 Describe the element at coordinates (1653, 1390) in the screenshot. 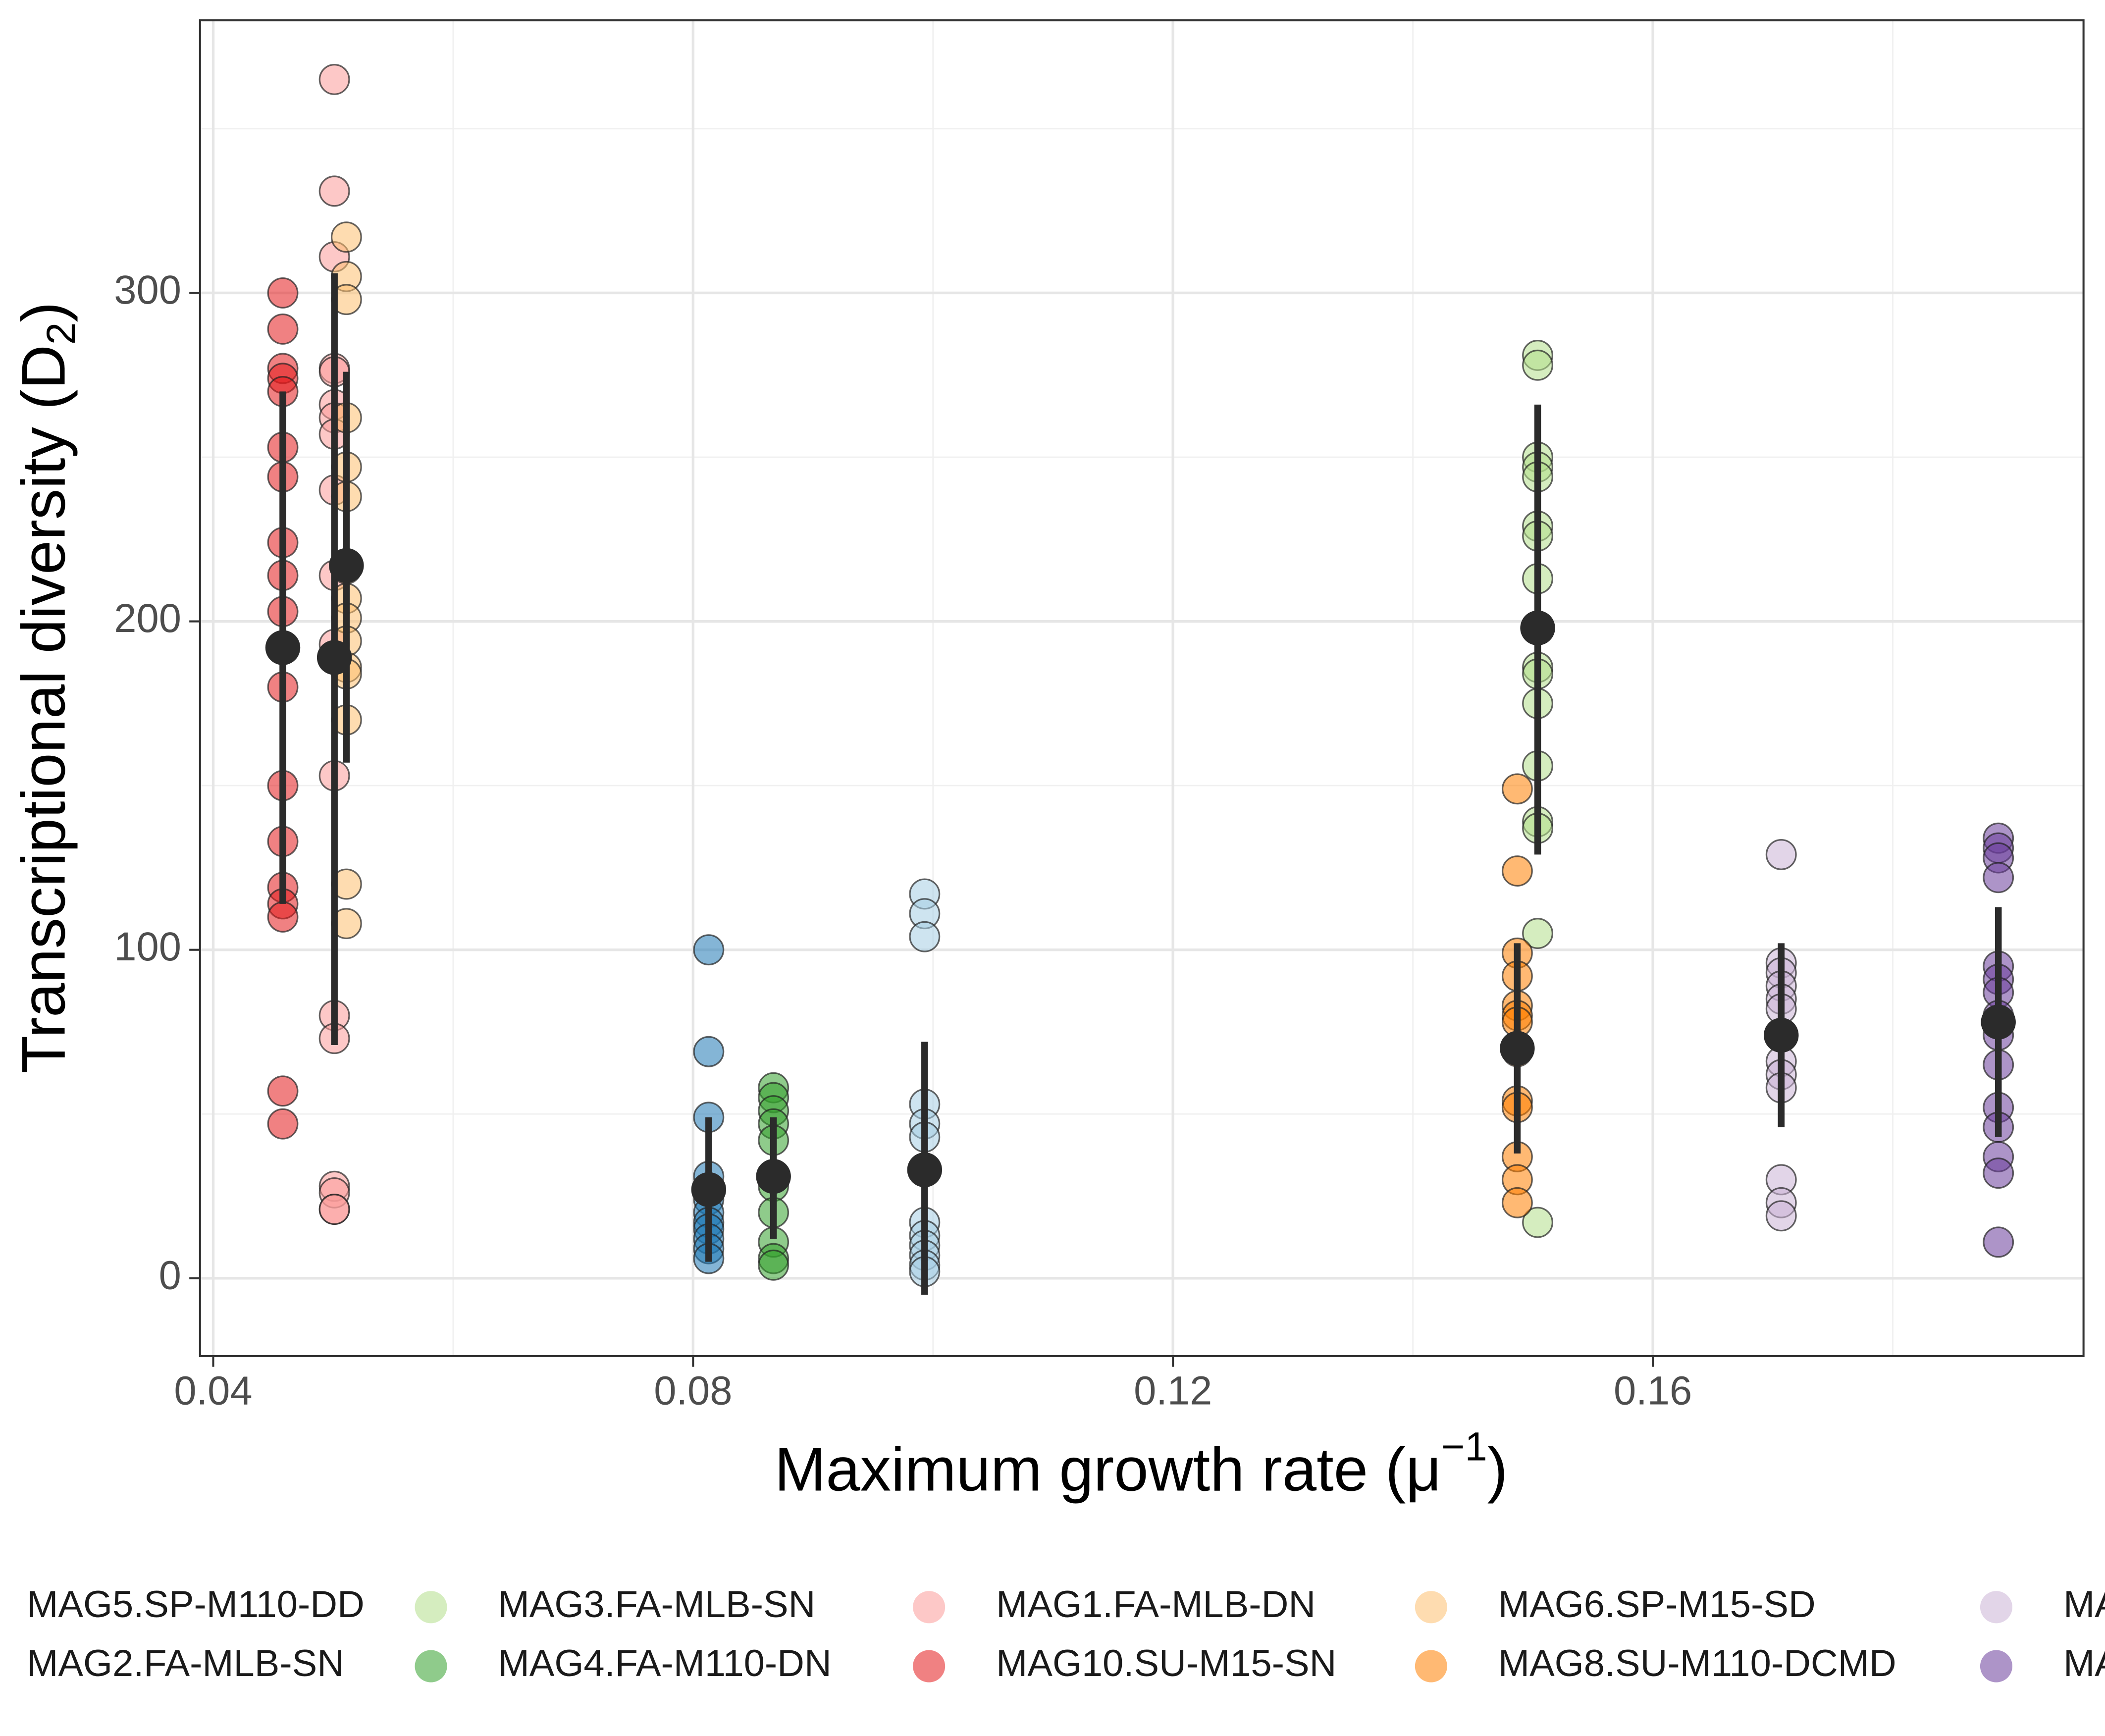

I see `x-tick-label: 0.16` at that location.